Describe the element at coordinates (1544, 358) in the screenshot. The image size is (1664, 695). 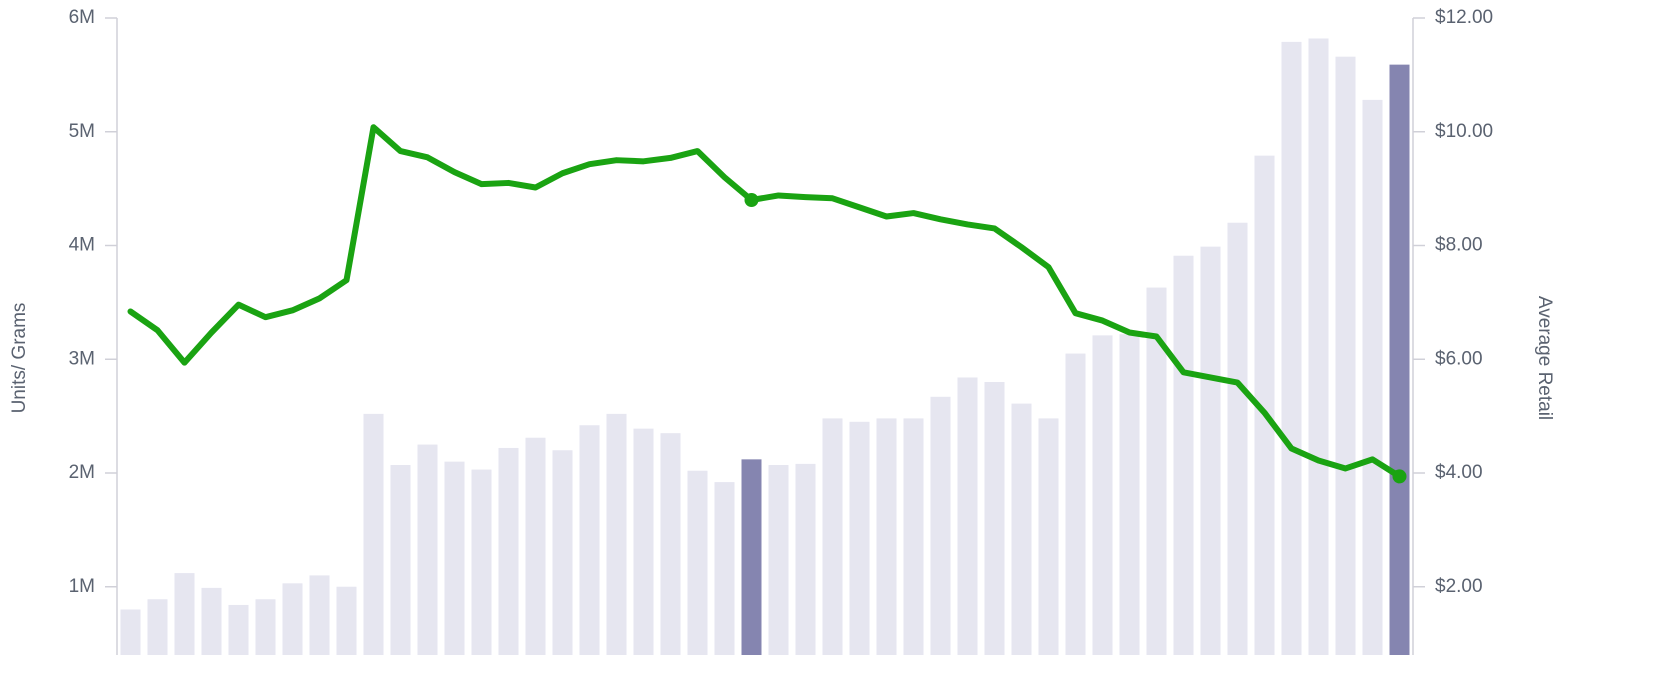
I see `y2-axis-label: Average Retail` at that location.